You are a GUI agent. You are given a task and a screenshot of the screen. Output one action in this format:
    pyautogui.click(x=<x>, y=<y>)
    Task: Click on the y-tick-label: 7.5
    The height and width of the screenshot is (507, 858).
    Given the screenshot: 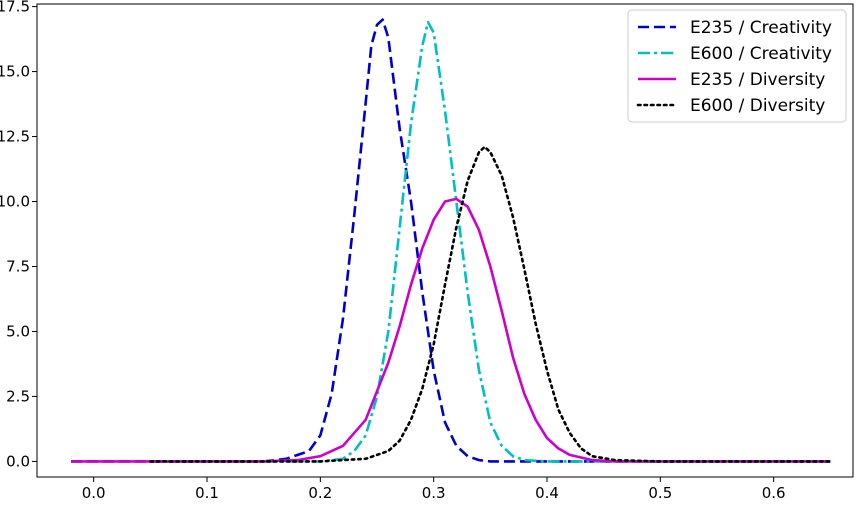 What is the action you would take?
    pyautogui.click(x=18, y=266)
    